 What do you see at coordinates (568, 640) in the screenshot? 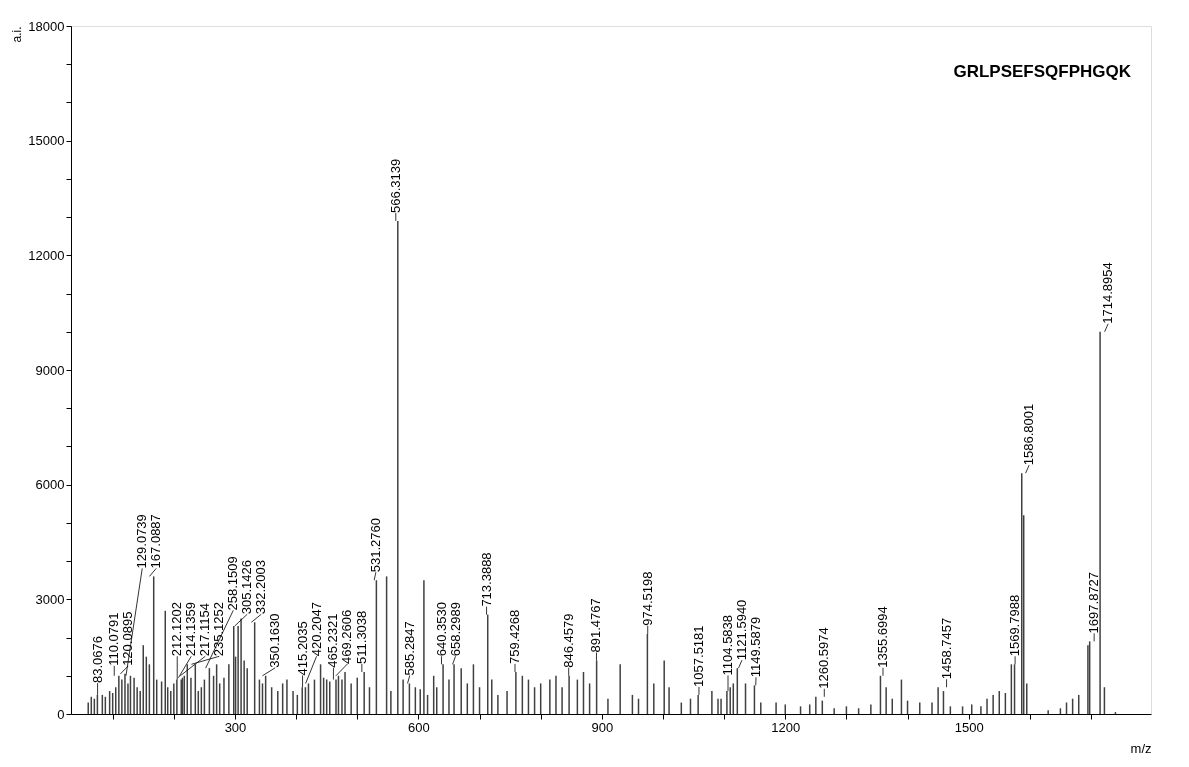
I see `annotation: 846.4579` at bounding box center [568, 640].